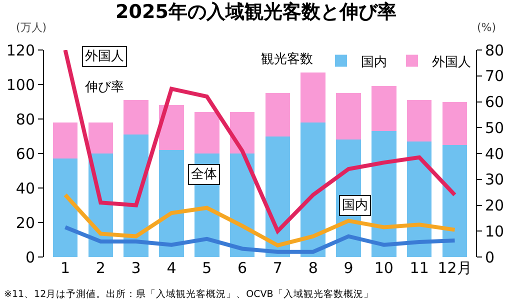 The image size is (512, 305). What do you see at coordinates (494, 127) in the screenshot?
I see `y2-tick-label: 50` at bounding box center [494, 127].